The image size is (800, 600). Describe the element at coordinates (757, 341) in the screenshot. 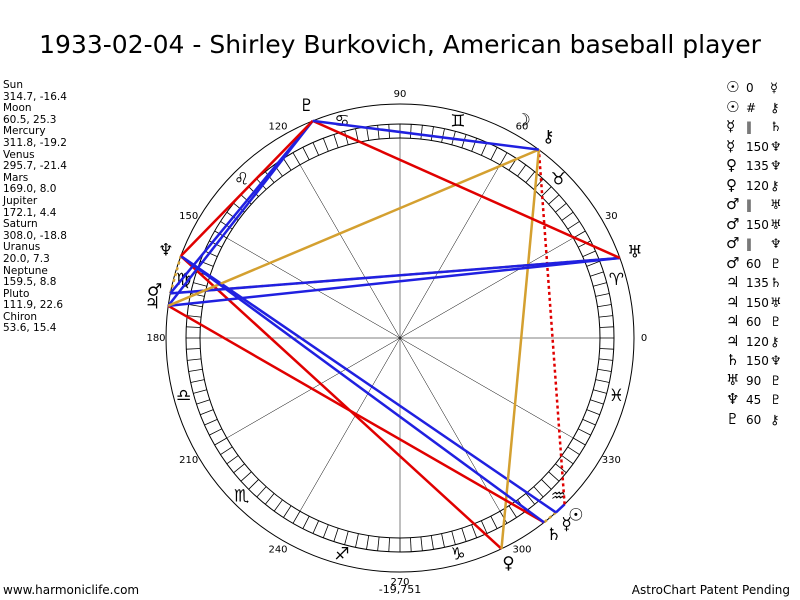

I see `aspect-type: 120` at that location.